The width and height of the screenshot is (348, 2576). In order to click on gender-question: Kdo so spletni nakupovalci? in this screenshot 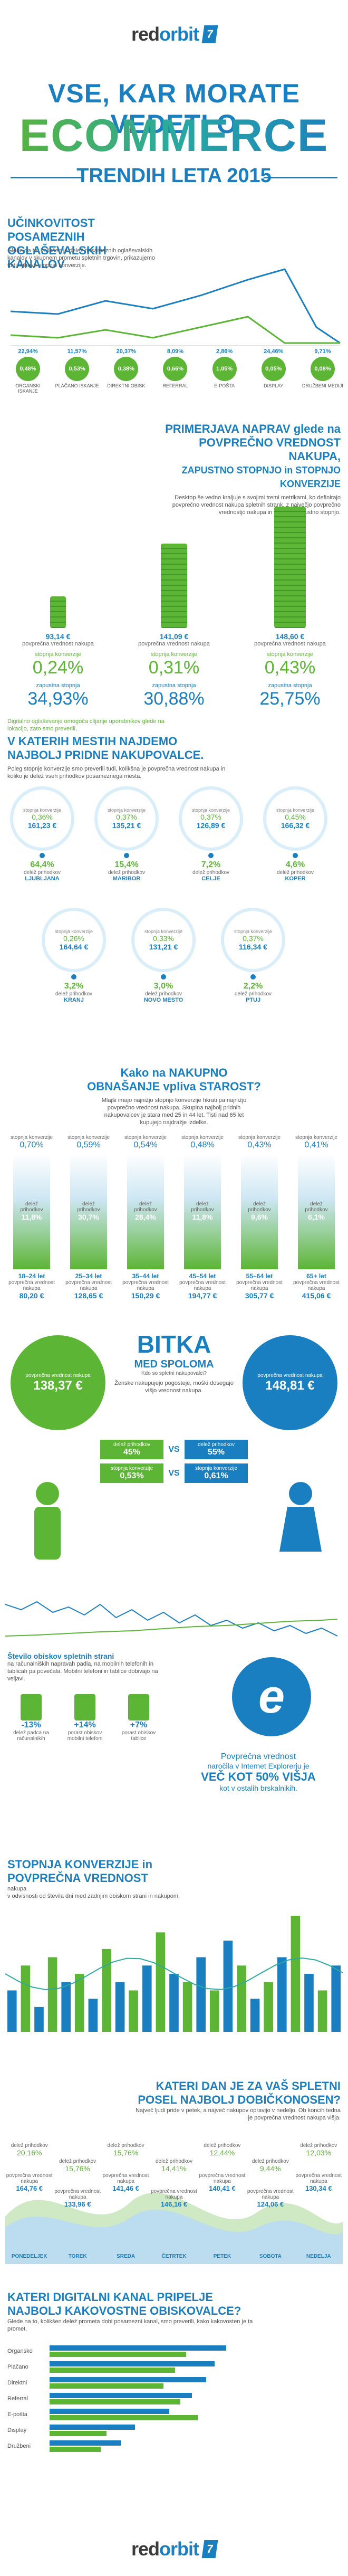, I will do `click(174, 1373)`.